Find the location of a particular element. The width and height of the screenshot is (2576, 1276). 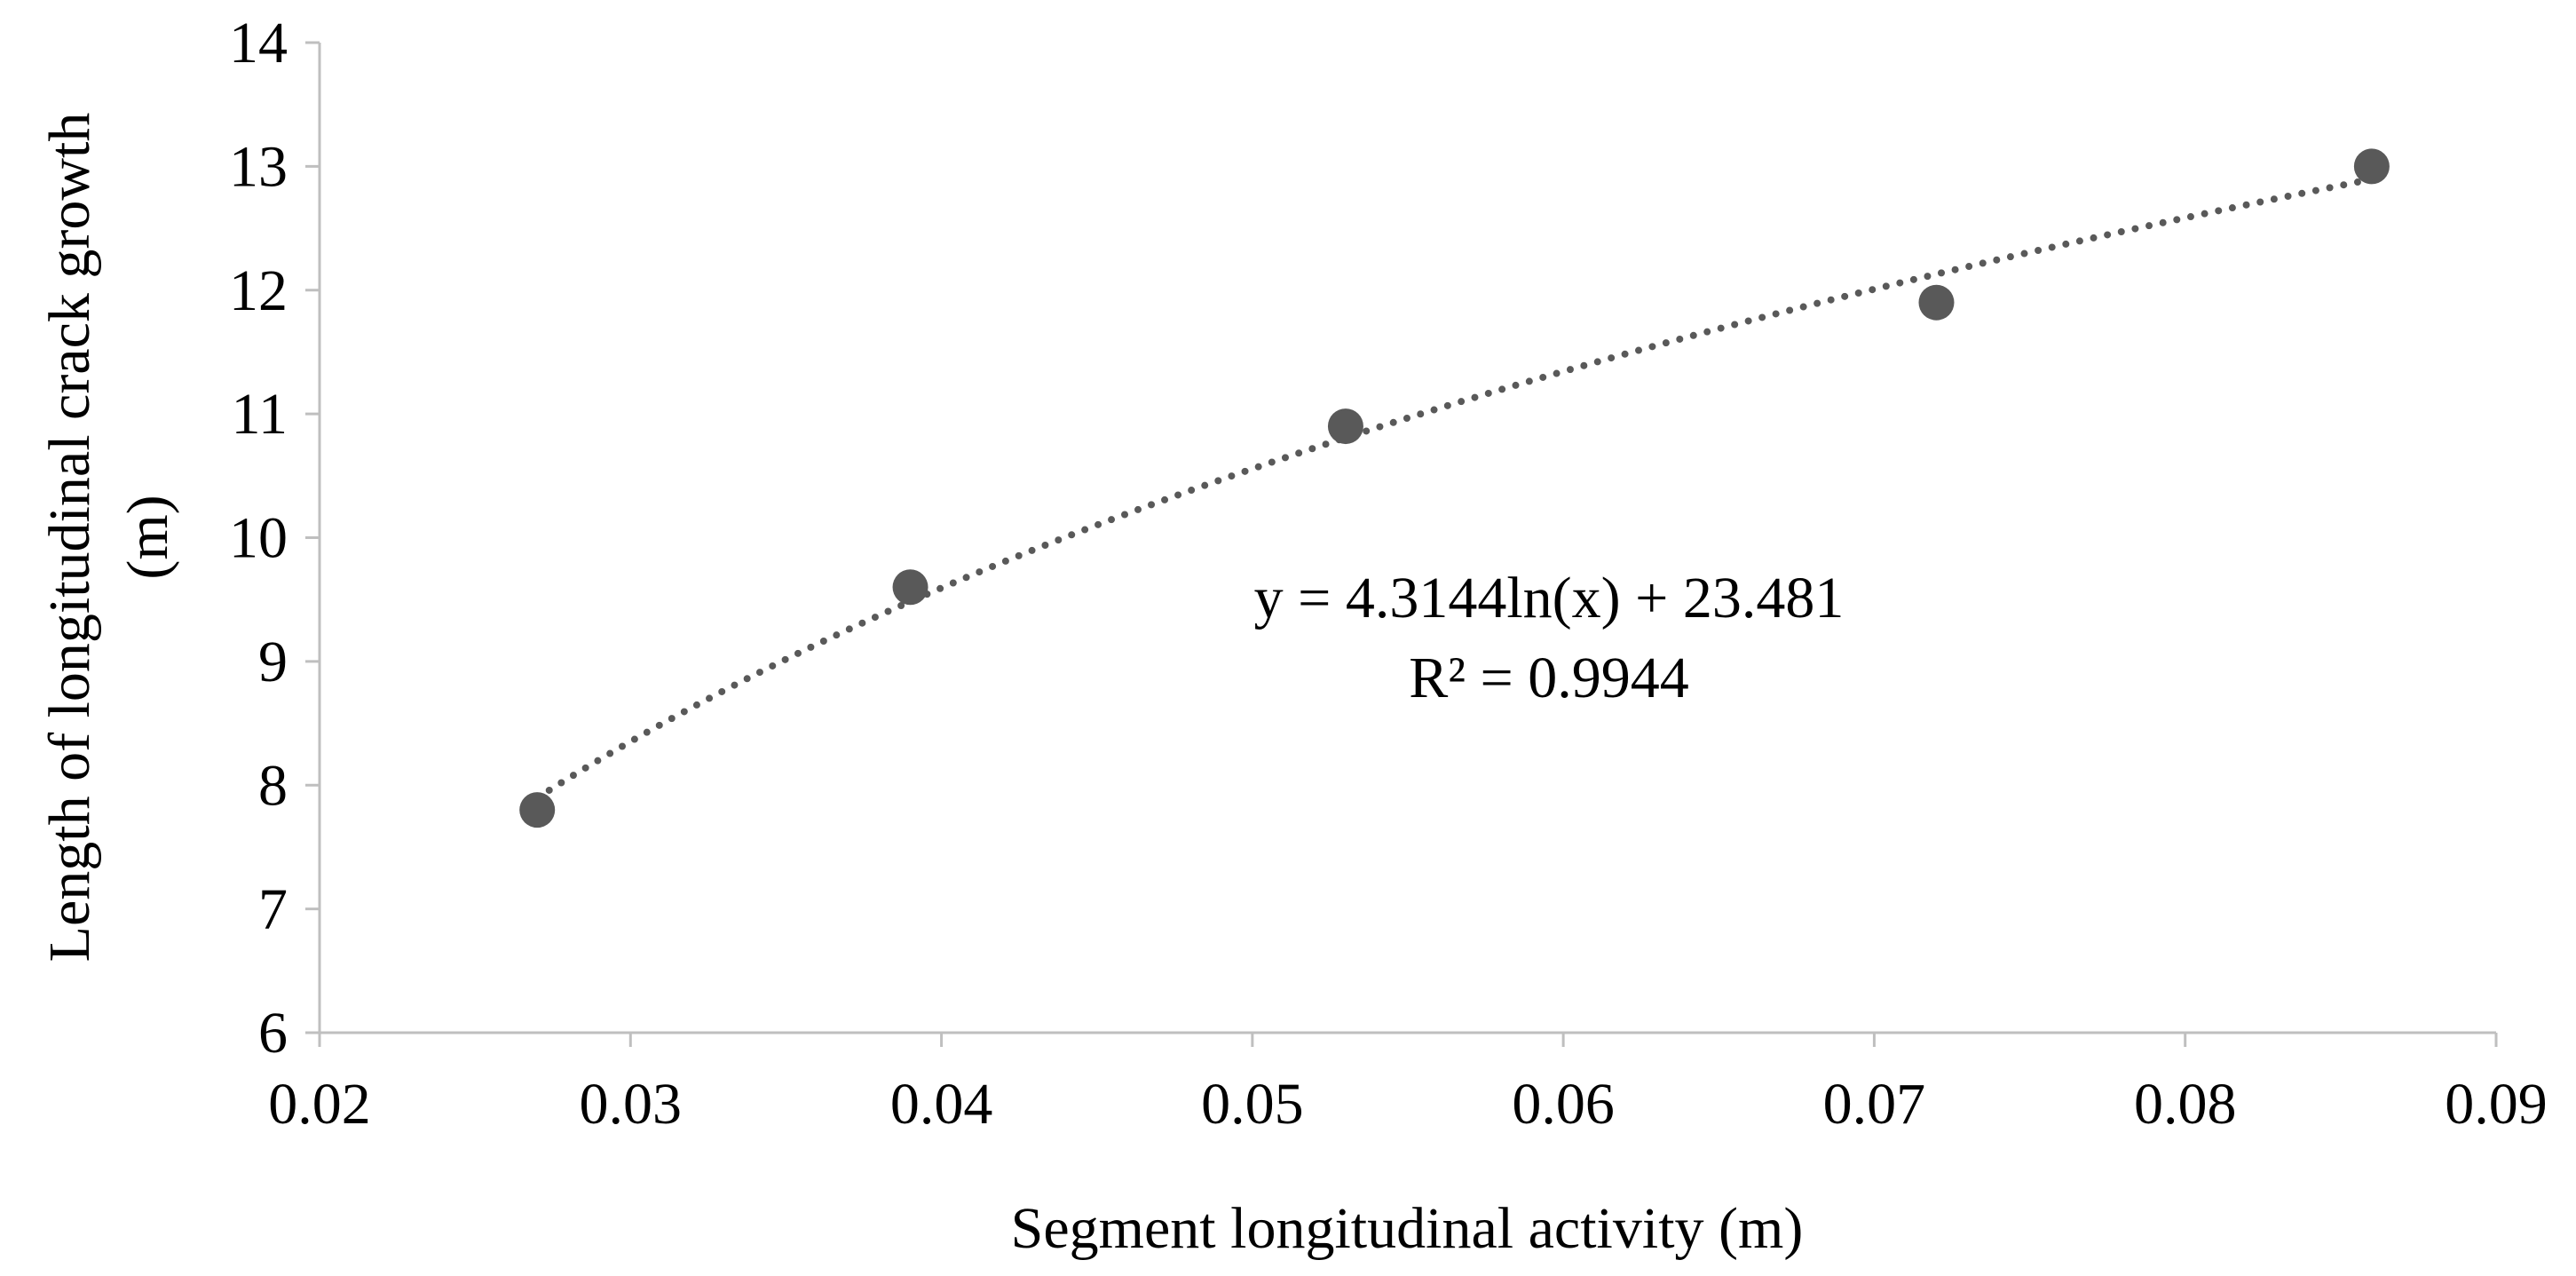

y-tick-label: 9 is located at coordinates (273, 662).